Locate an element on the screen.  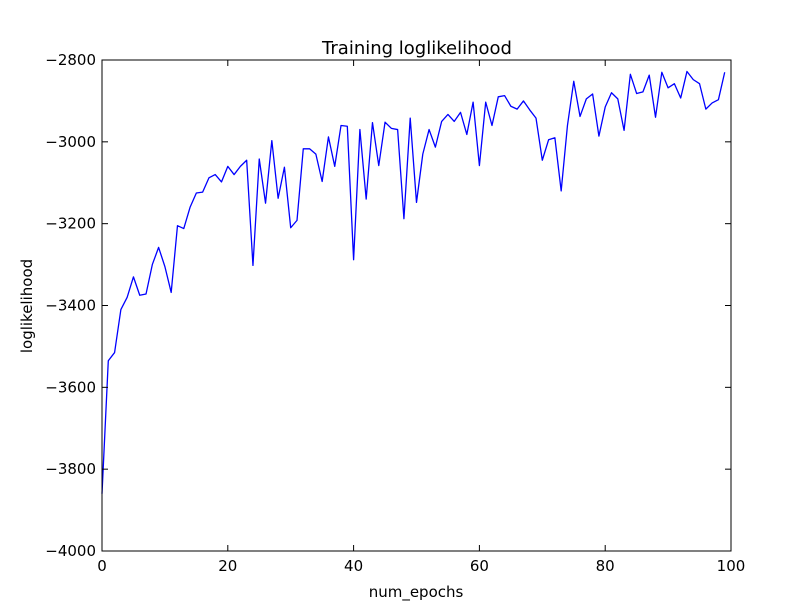
x-tick-label: 20 is located at coordinates (227, 566).